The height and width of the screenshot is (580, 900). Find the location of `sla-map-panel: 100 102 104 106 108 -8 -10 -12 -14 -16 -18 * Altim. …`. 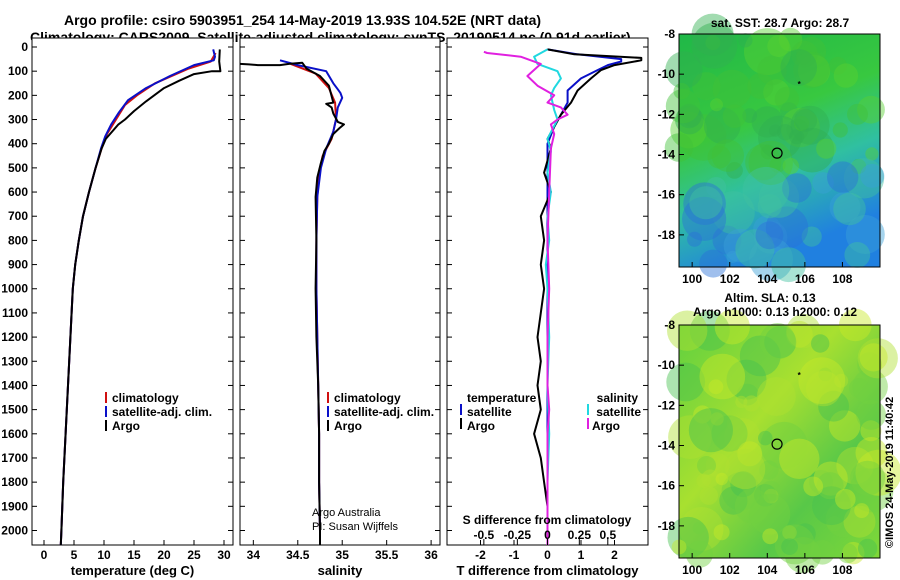

sla-map-panel: 100 102 104 106 108 -8 -10 -12 -14 -16 -18 * Altim. … is located at coordinates (779, 434).